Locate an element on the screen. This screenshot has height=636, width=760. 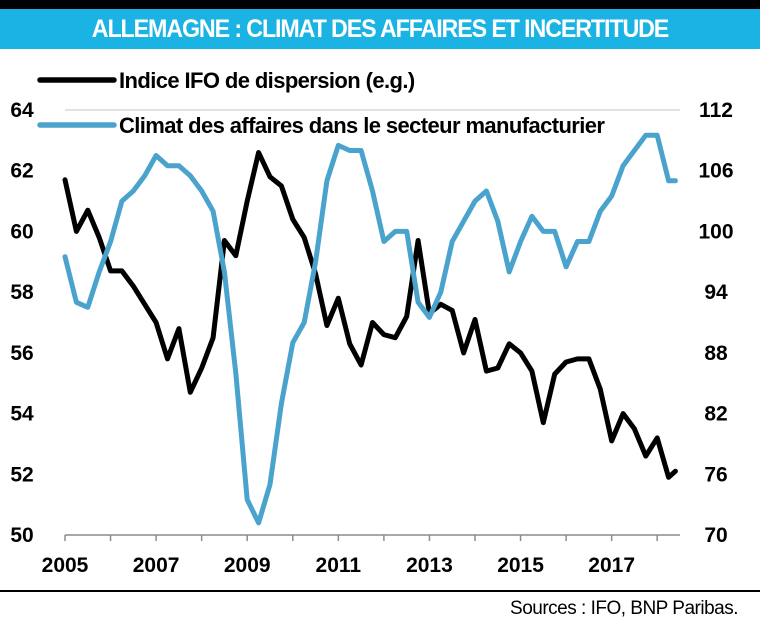
legend-label: Indice IFO de dispersion (e.g.) is located at coordinates (267, 80).